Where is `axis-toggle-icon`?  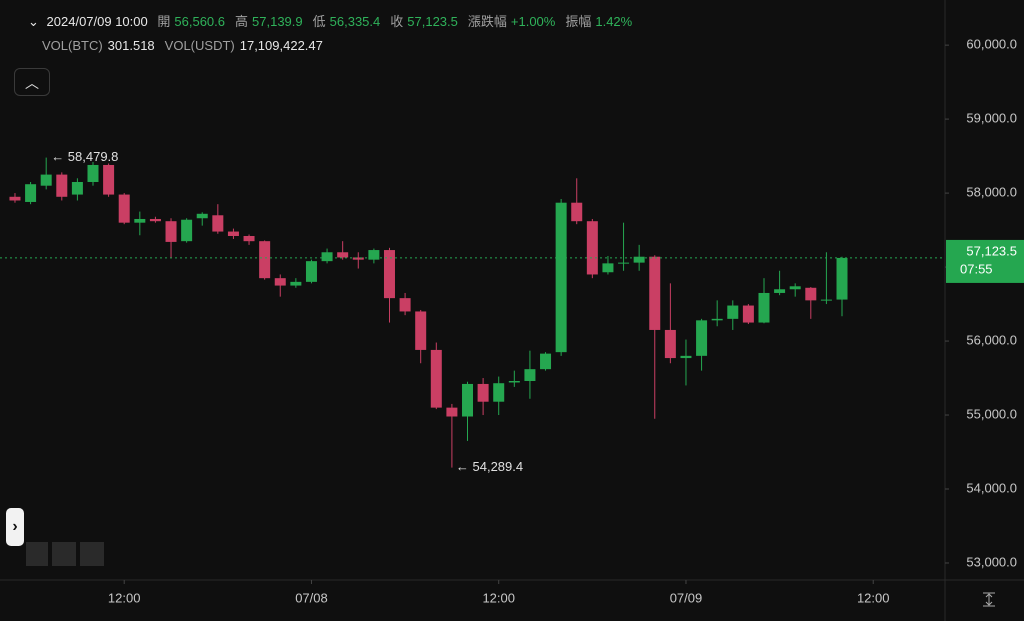 axis-toggle-icon is located at coordinates (989, 599).